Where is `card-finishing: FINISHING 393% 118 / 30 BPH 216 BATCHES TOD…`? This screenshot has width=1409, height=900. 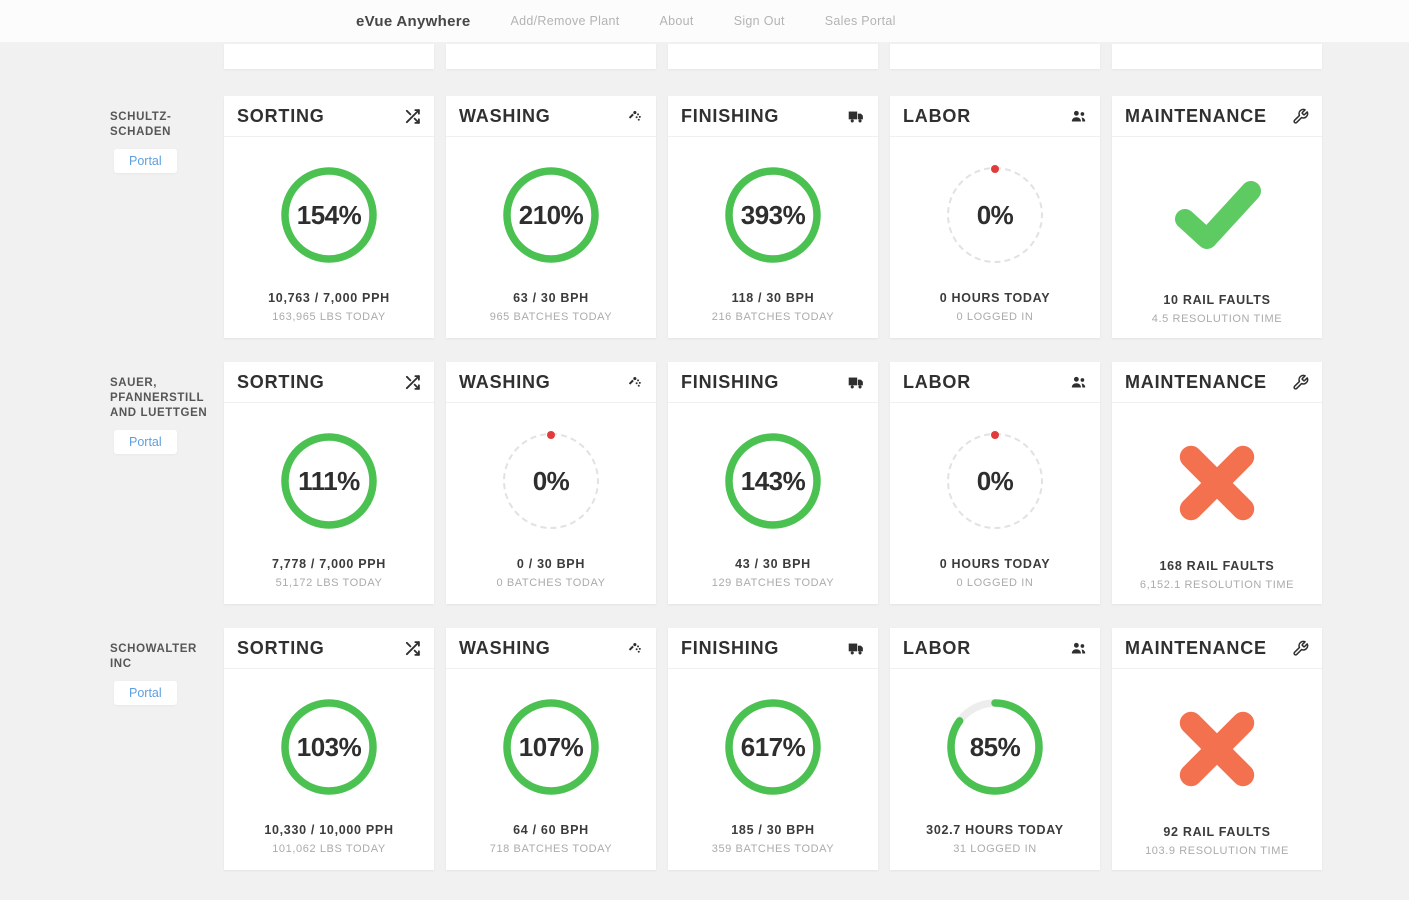
card-finishing: FINISHING 393% 118 / 30 BPH 216 BATCHES TOD… is located at coordinates (773, 217).